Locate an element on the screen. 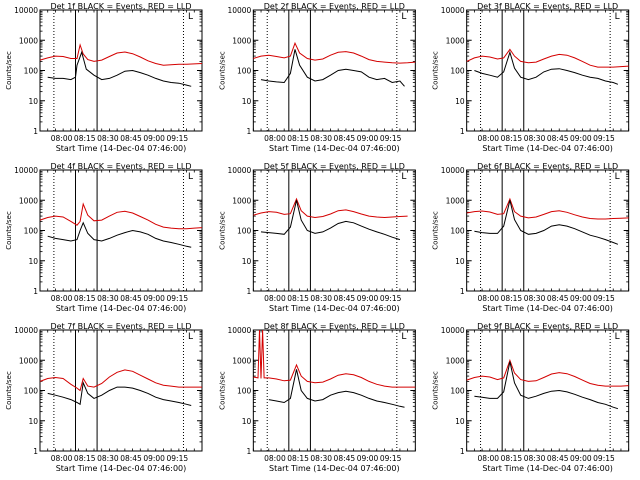 The height and width of the screenshot is (480, 640). chart-title: Det 5f BLACK = Events, RED = LLD is located at coordinates (334, 166).